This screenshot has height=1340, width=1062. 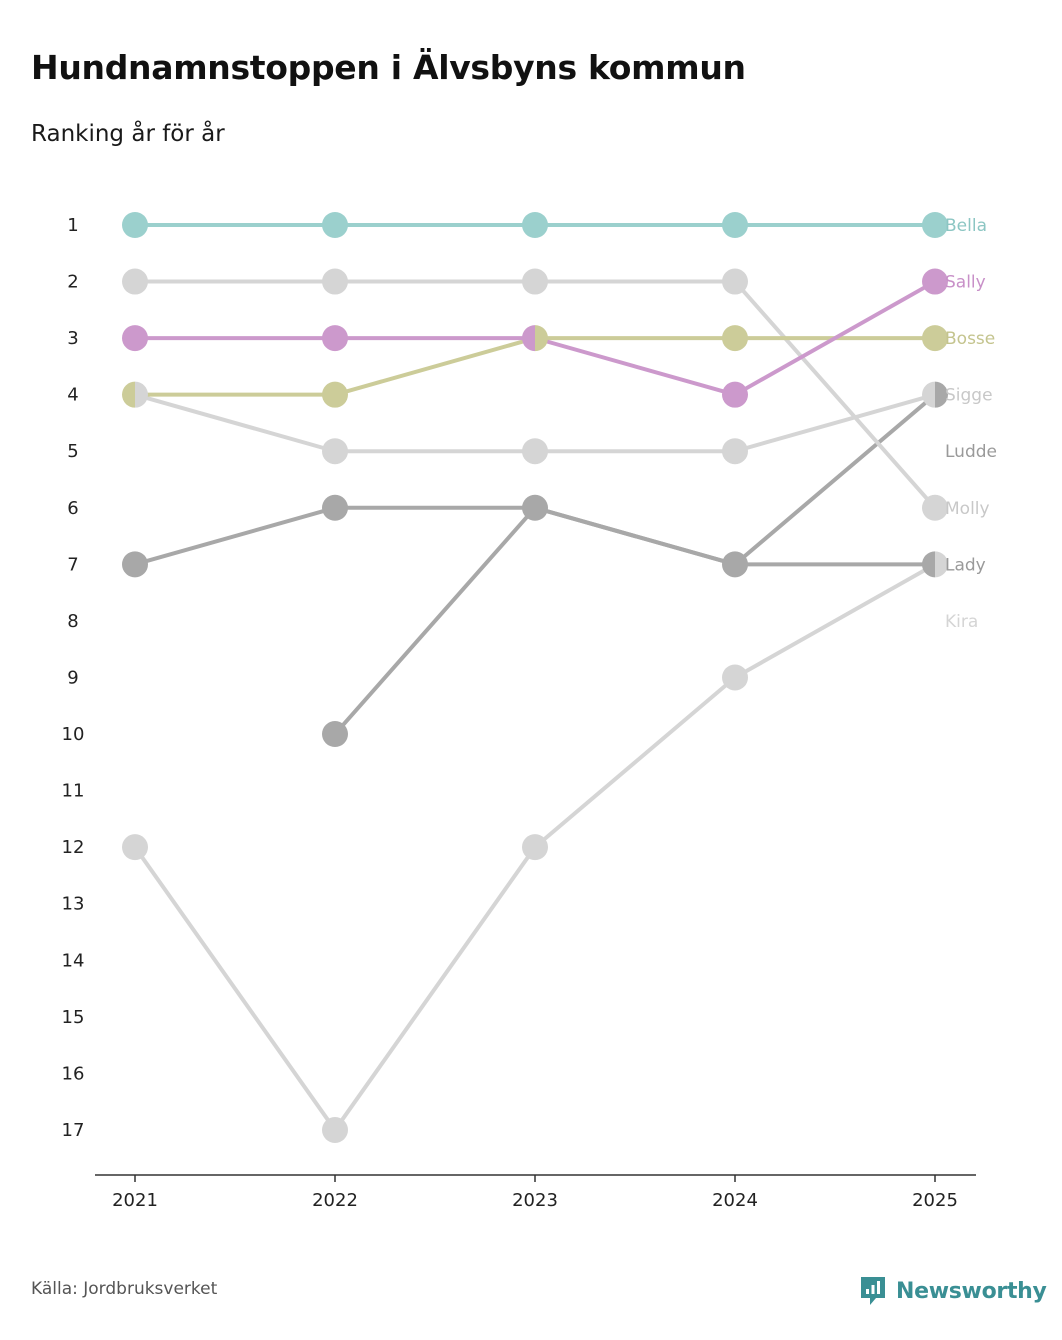 I want to click on point-bella-2024, so click(x=735, y=225).